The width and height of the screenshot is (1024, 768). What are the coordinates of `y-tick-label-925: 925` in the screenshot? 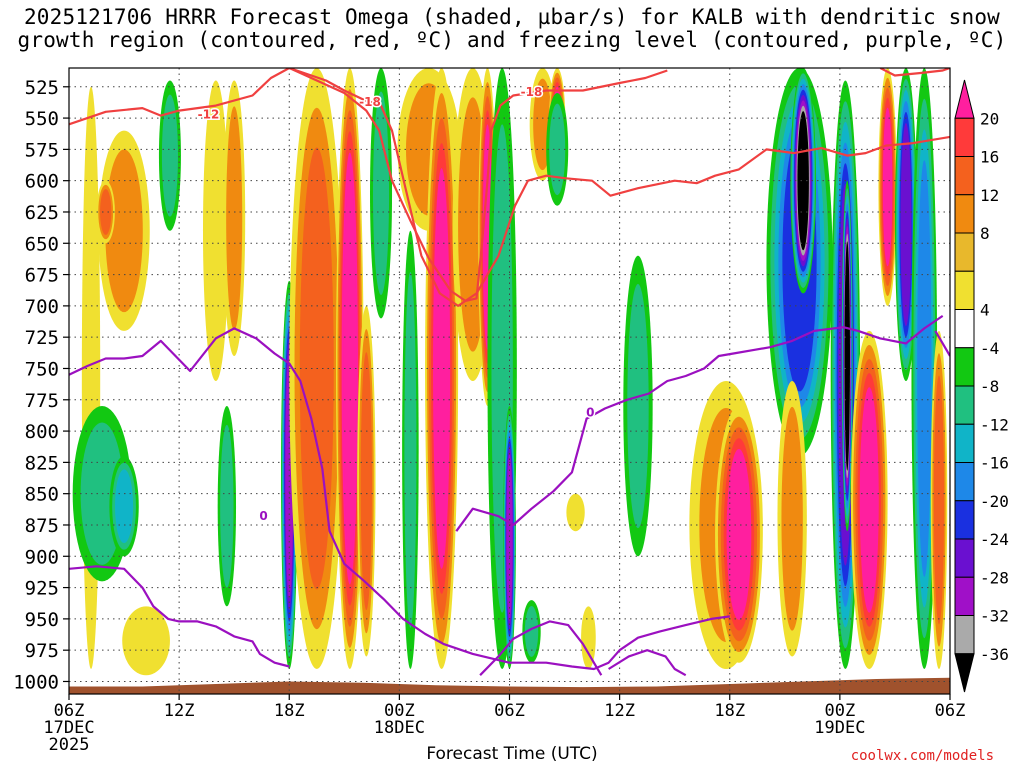 It's located at (42, 589).